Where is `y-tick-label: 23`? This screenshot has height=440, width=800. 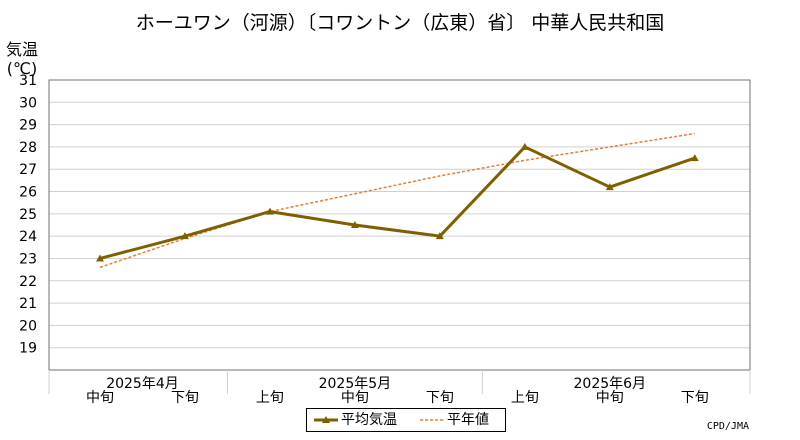 y-tick-label: 23 is located at coordinates (28, 259).